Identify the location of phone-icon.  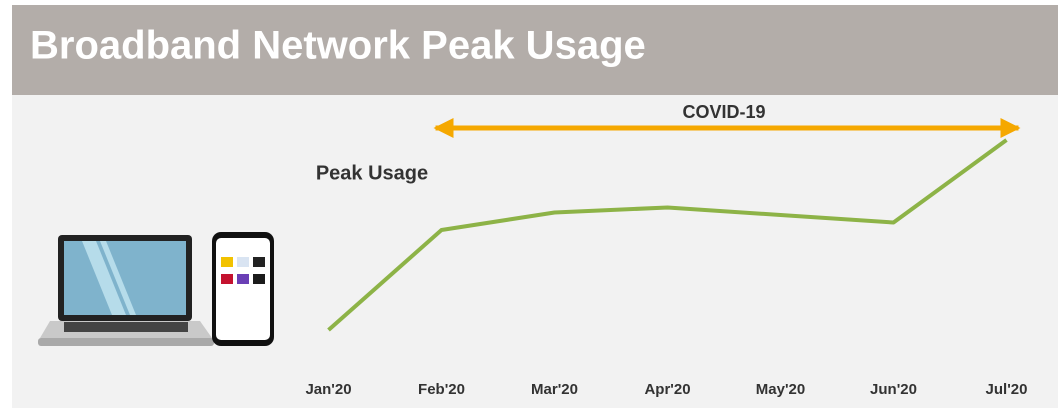
(243, 289).